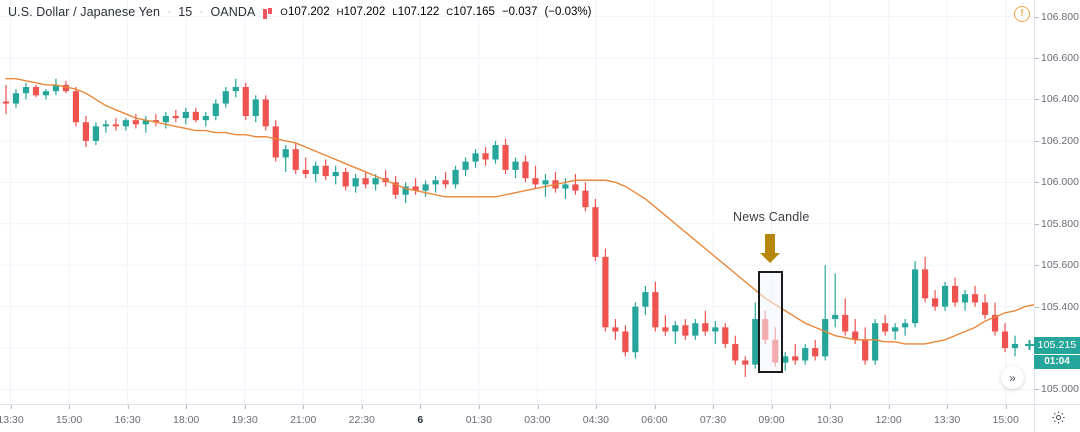 The image size is (1080, 432). Describe the element at coordinates (127, 415) in the screenshot. I see `time-tick-label: 16:30` at that location.